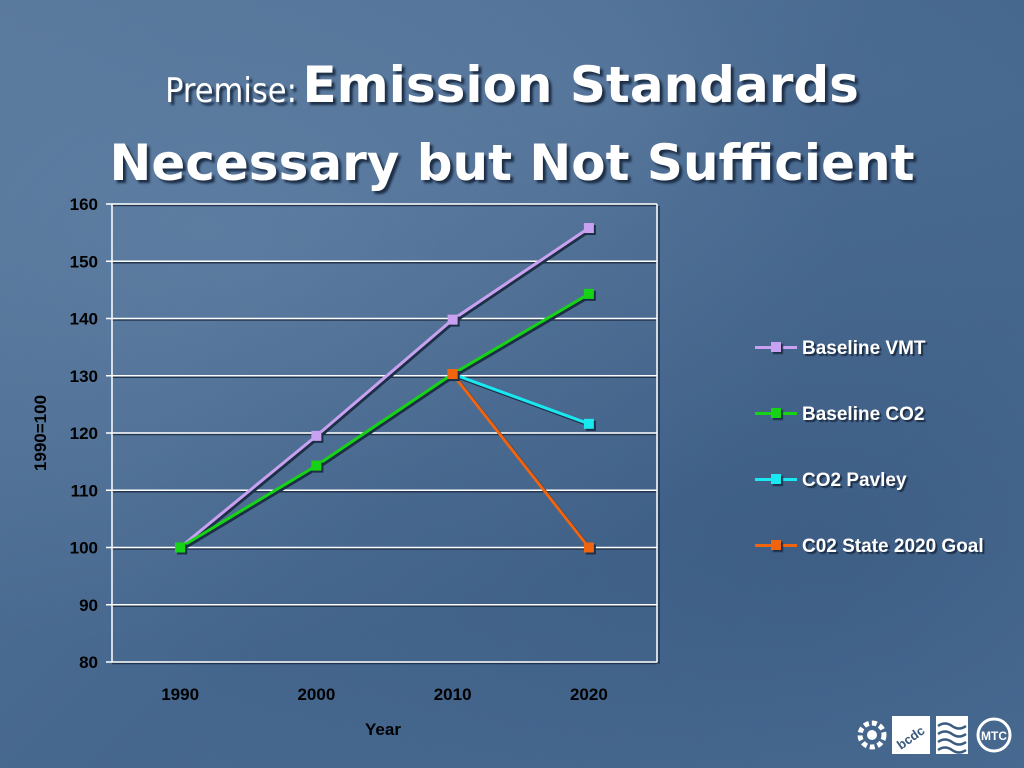 The image size is (1024, 768). What do you see at coordinates (383, 729) in the screenshot?
I see `x-axis-label: Year` at bounding box center [383, 729].